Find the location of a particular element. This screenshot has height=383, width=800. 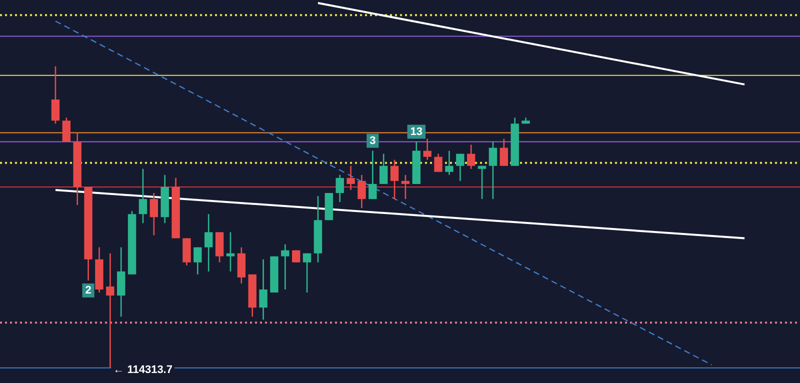

annotation: 13 is located at coordinates (416, 132).